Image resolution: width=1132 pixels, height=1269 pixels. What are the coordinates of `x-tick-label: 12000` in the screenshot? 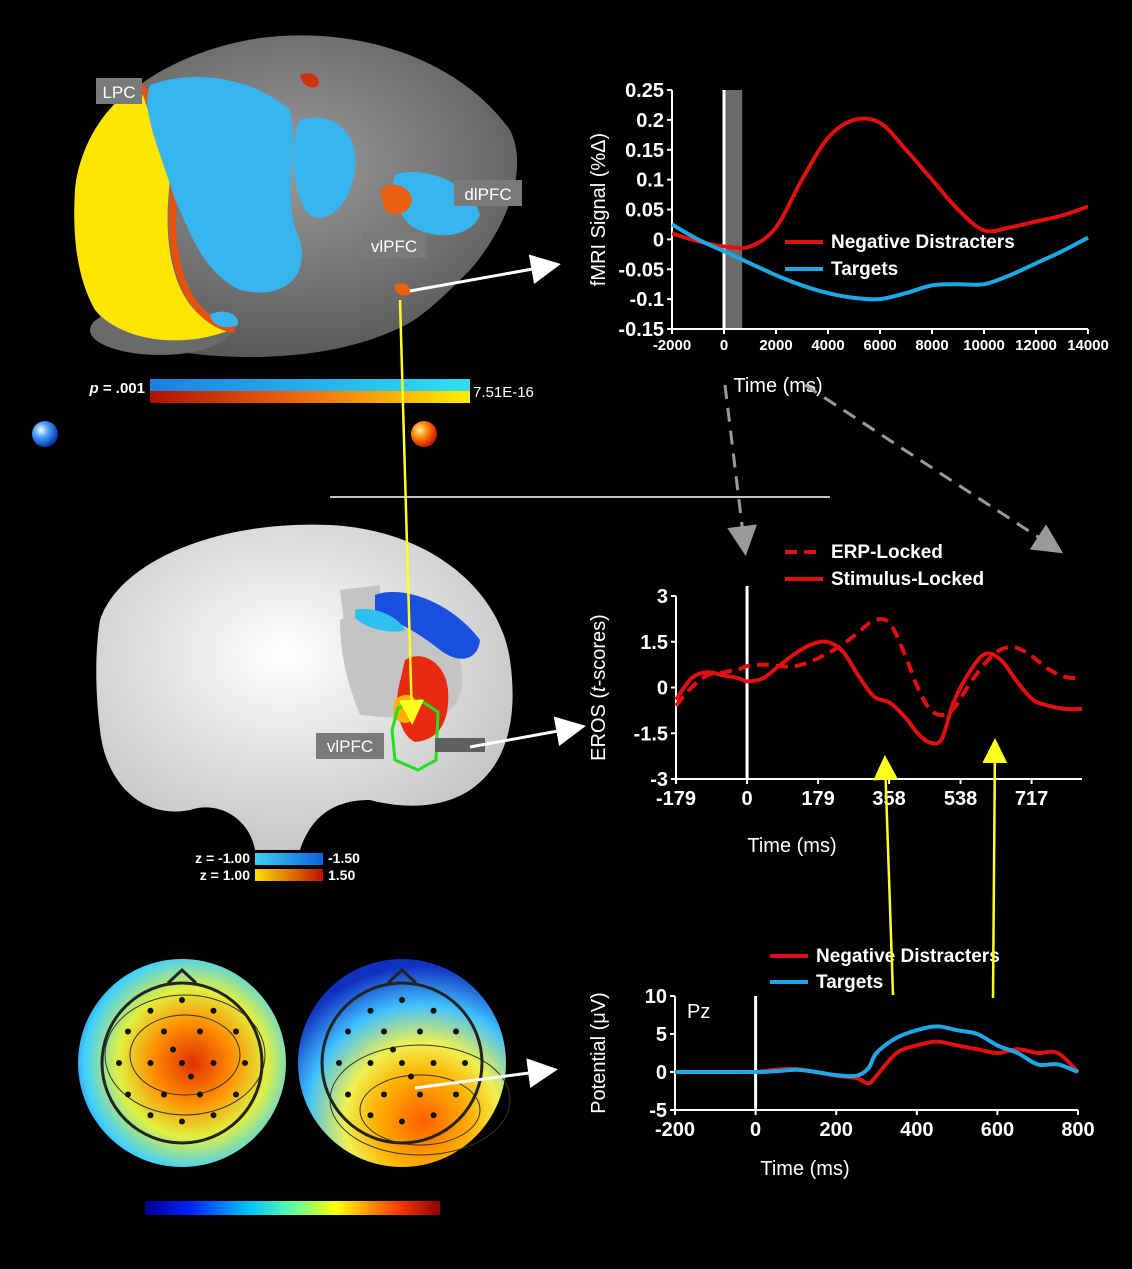 It's located at (1036, 345).